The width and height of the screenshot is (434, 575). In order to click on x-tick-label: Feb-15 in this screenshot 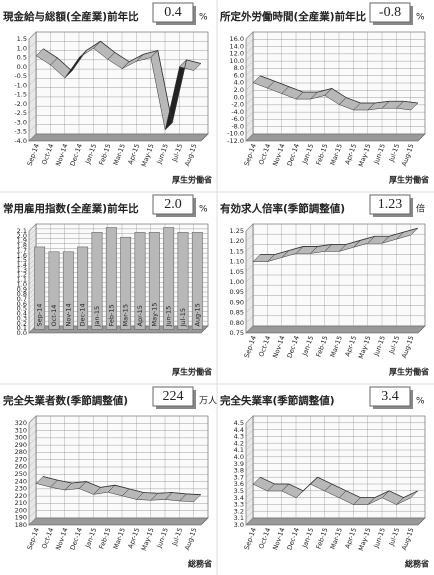, I will do `click(322, 347)`.